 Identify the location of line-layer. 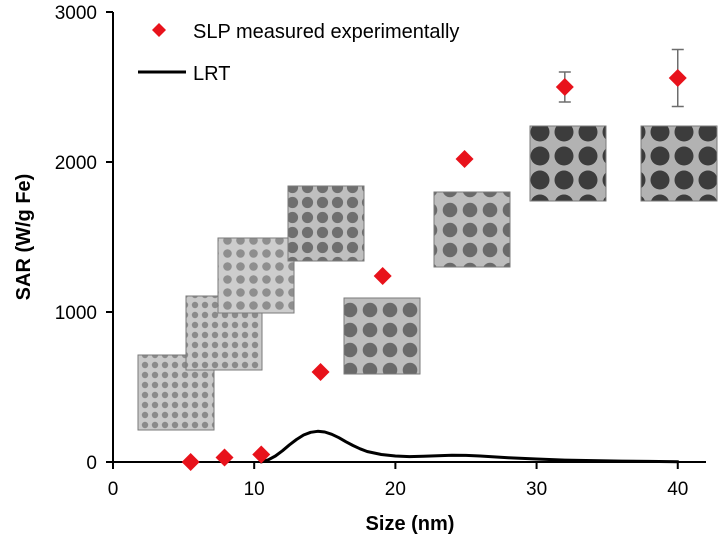
(469, 446).